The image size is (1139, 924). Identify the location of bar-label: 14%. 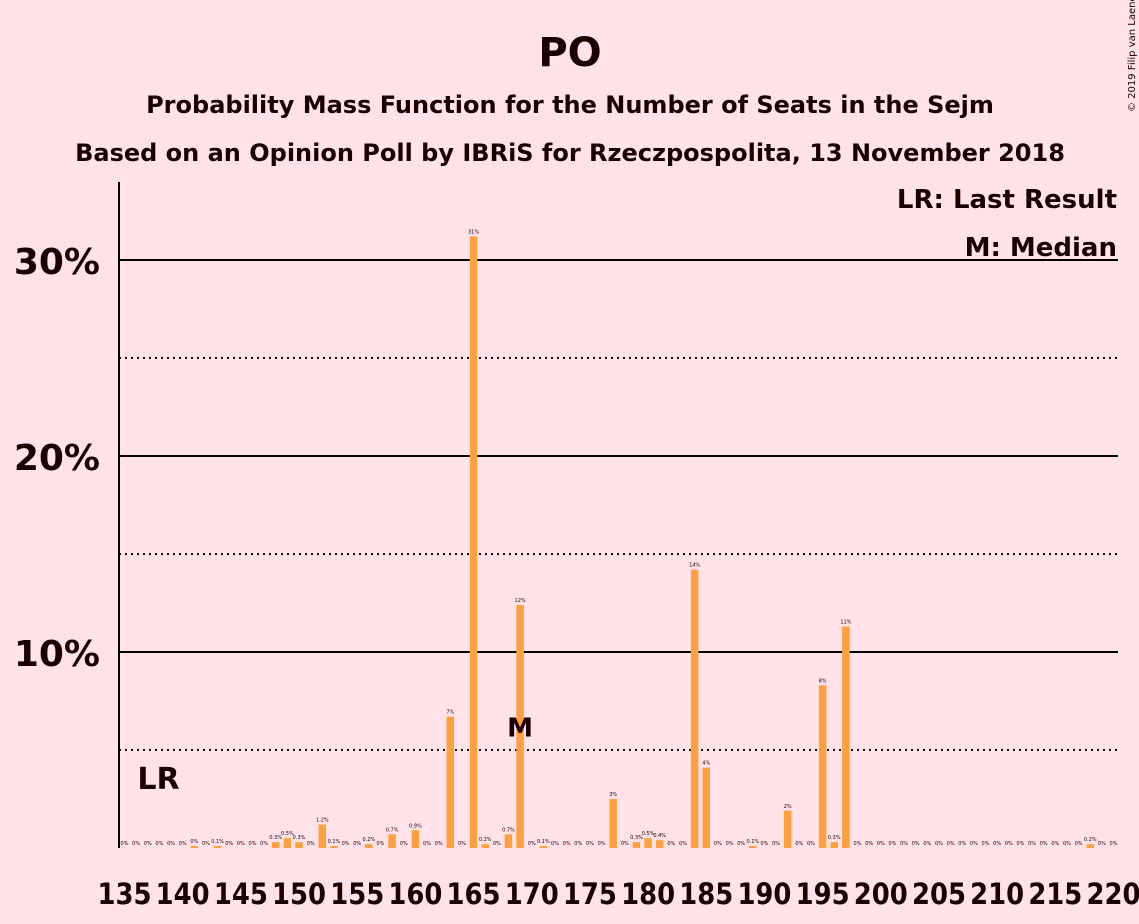
(694, 566).